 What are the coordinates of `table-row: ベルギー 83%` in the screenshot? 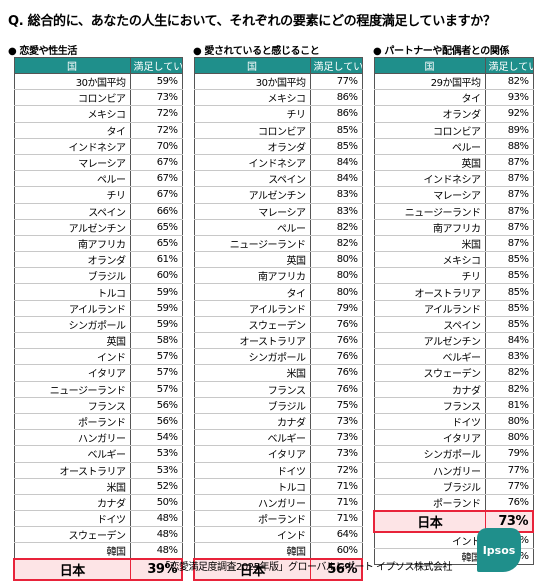 It's located at (453, 357).